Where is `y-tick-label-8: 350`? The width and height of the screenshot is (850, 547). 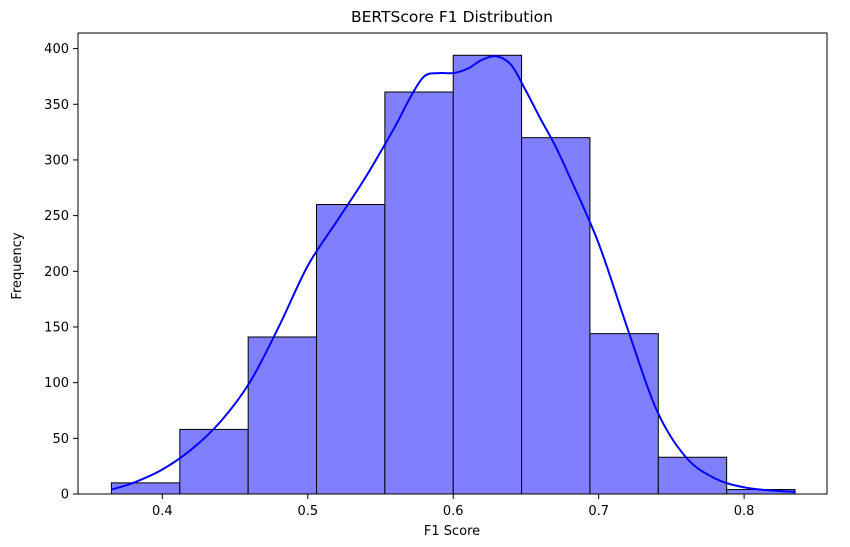
y-tick-label-8: 350 is located at coordinates (56, 105).